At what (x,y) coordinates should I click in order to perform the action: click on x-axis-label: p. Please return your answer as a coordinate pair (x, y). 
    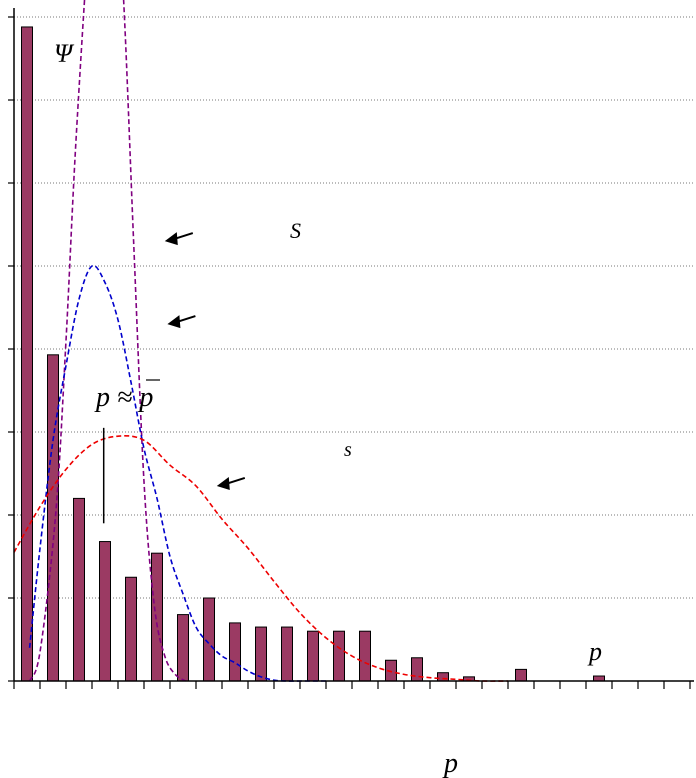
    Looking at the image, I should click on (450, 763).